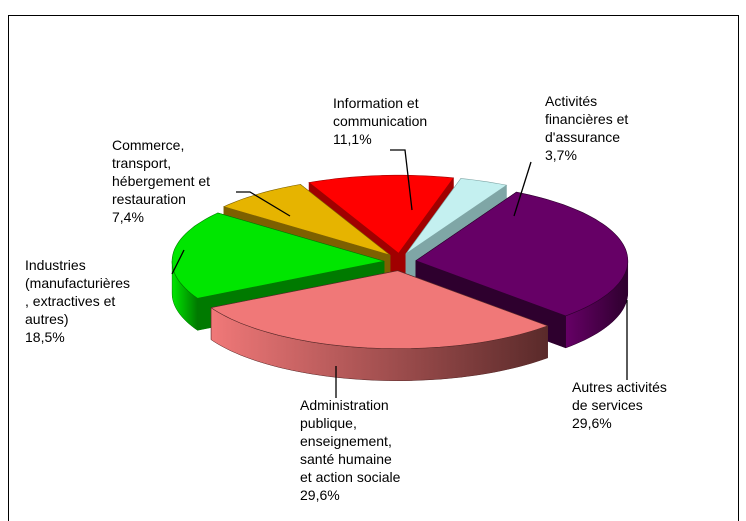 This screenshot has width=746, height=521. I want to click on slice-label: enseignement,, so click(346, 441).